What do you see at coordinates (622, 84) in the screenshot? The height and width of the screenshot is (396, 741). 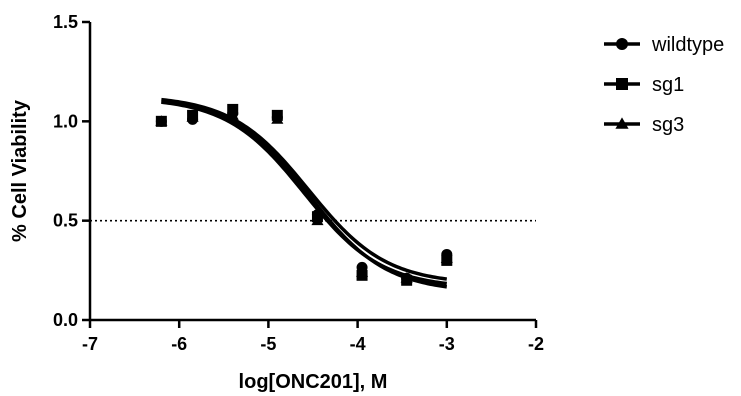 I see `legend-marker-sg1` at bounding box center [622, 84].